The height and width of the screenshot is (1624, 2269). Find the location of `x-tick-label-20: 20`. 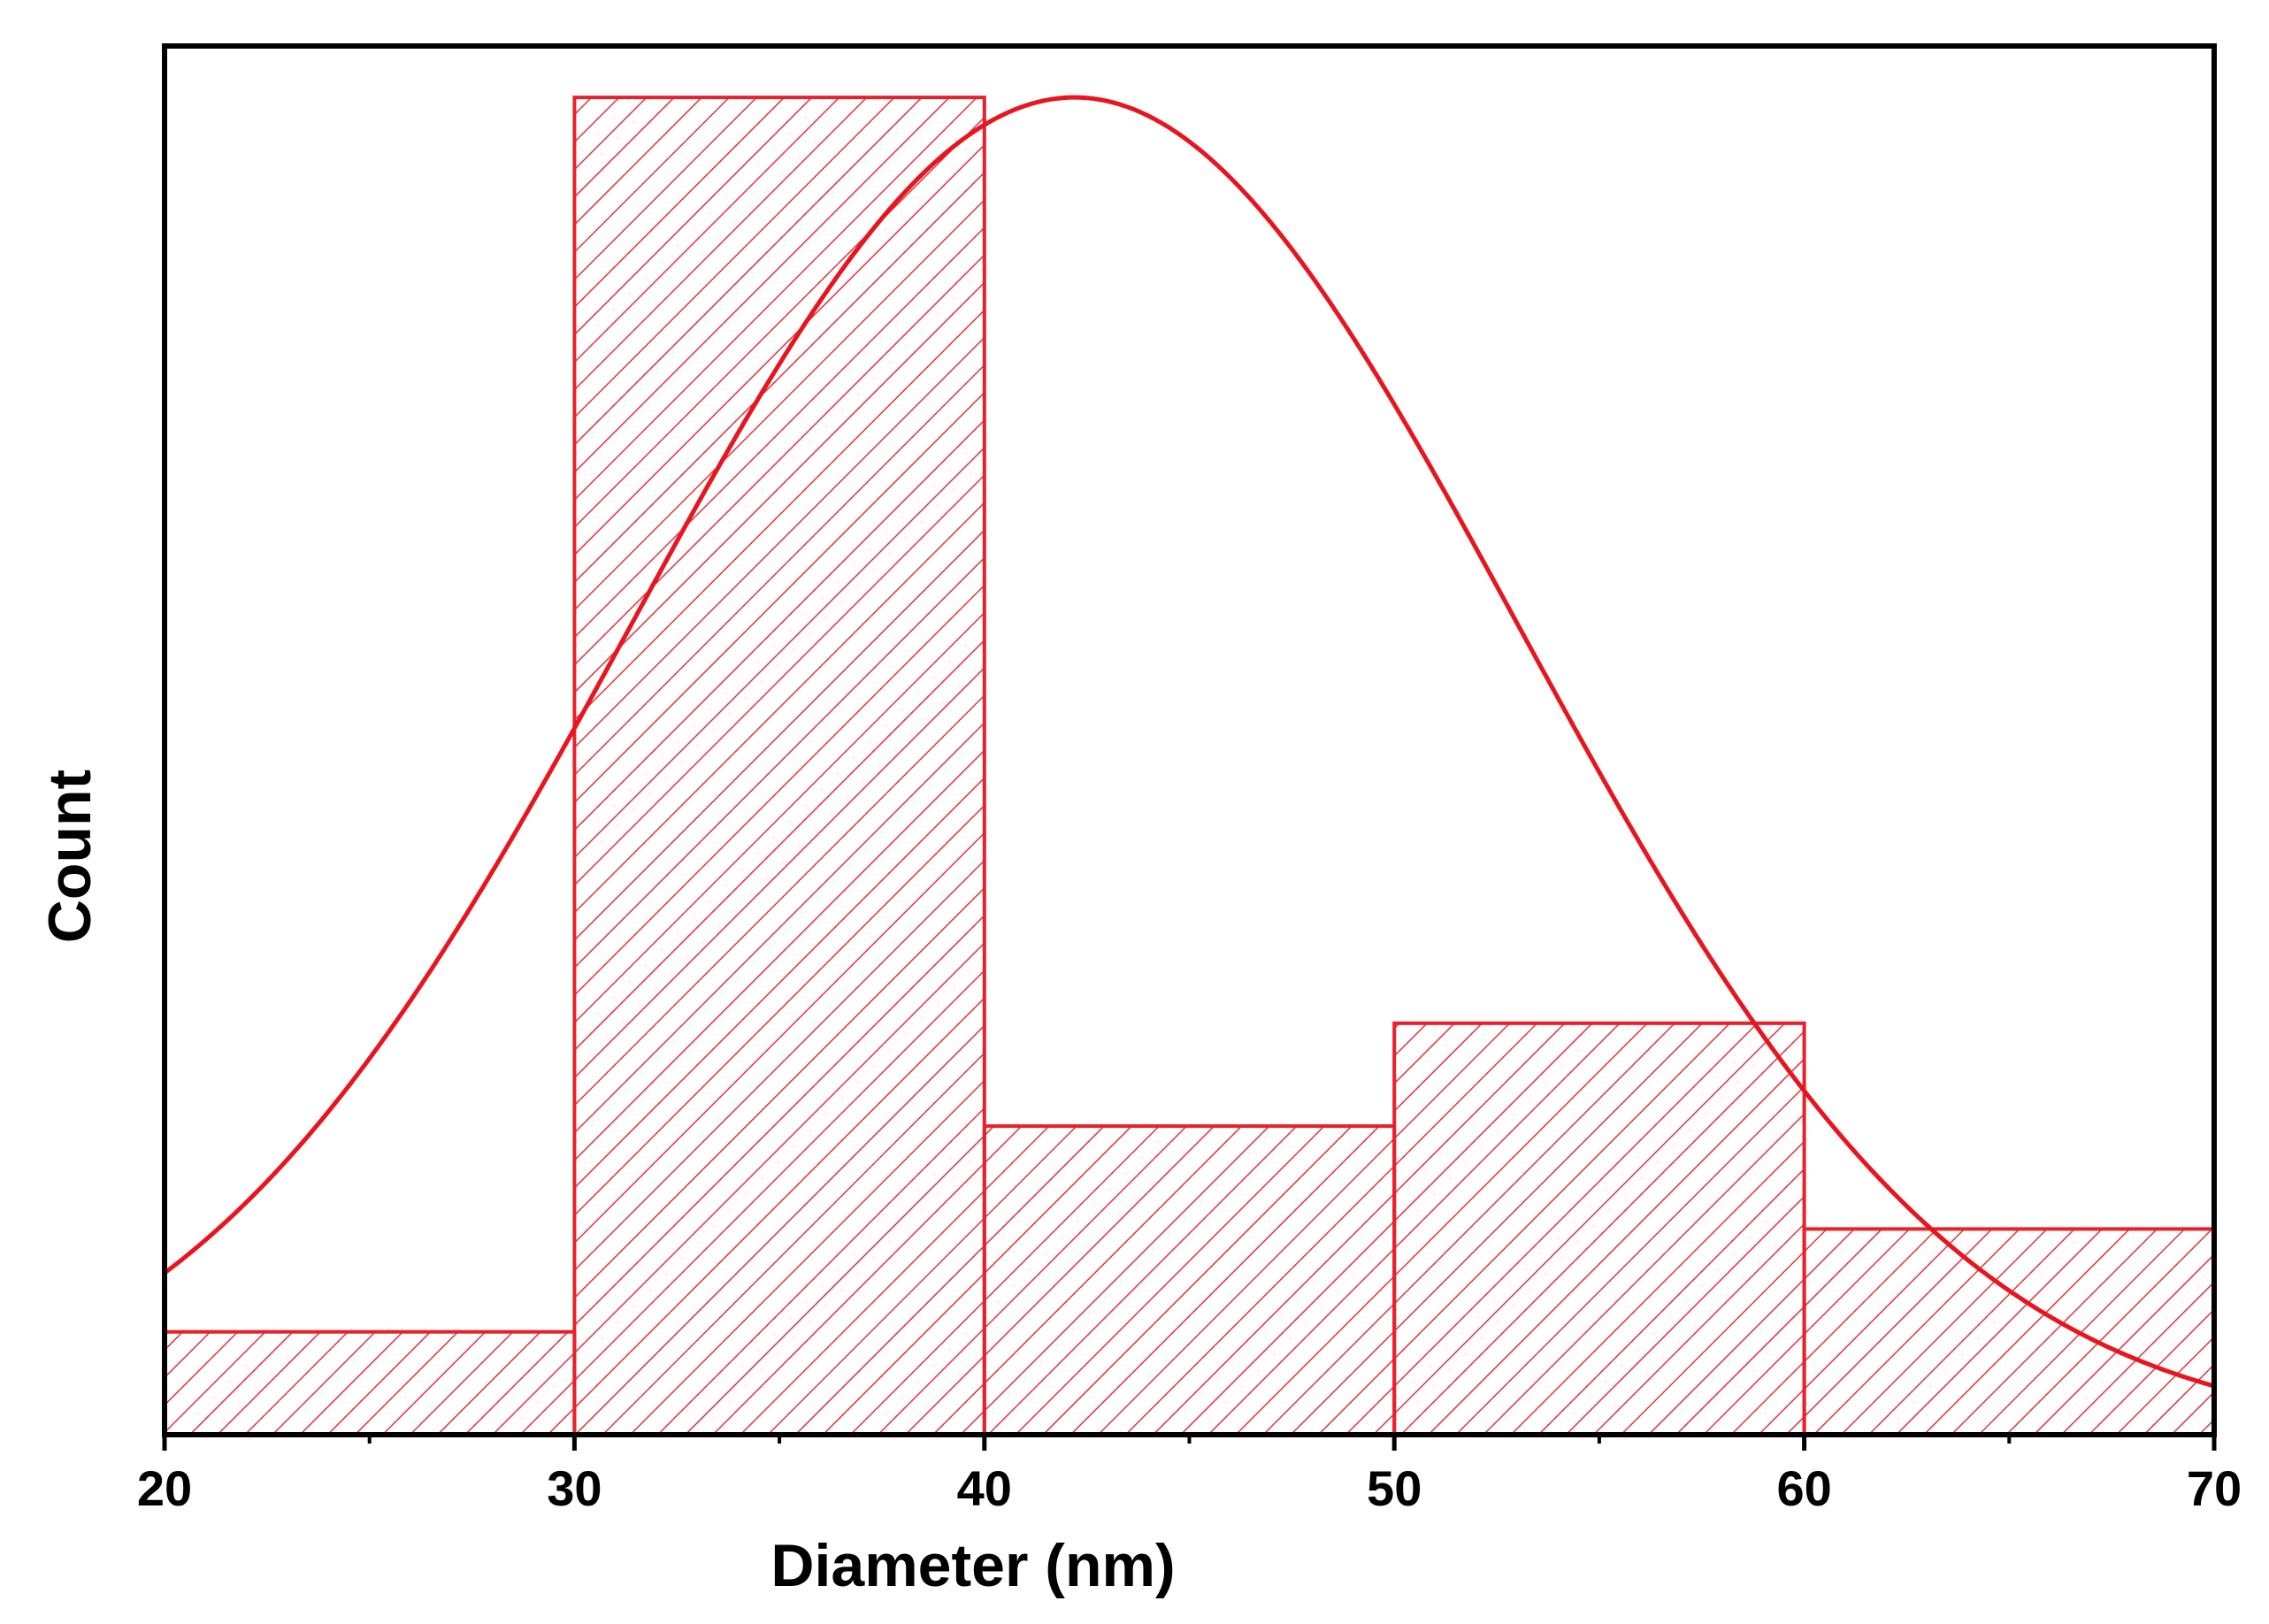

x-tick-label-20: 20 is located at coordinates (164, 1488).